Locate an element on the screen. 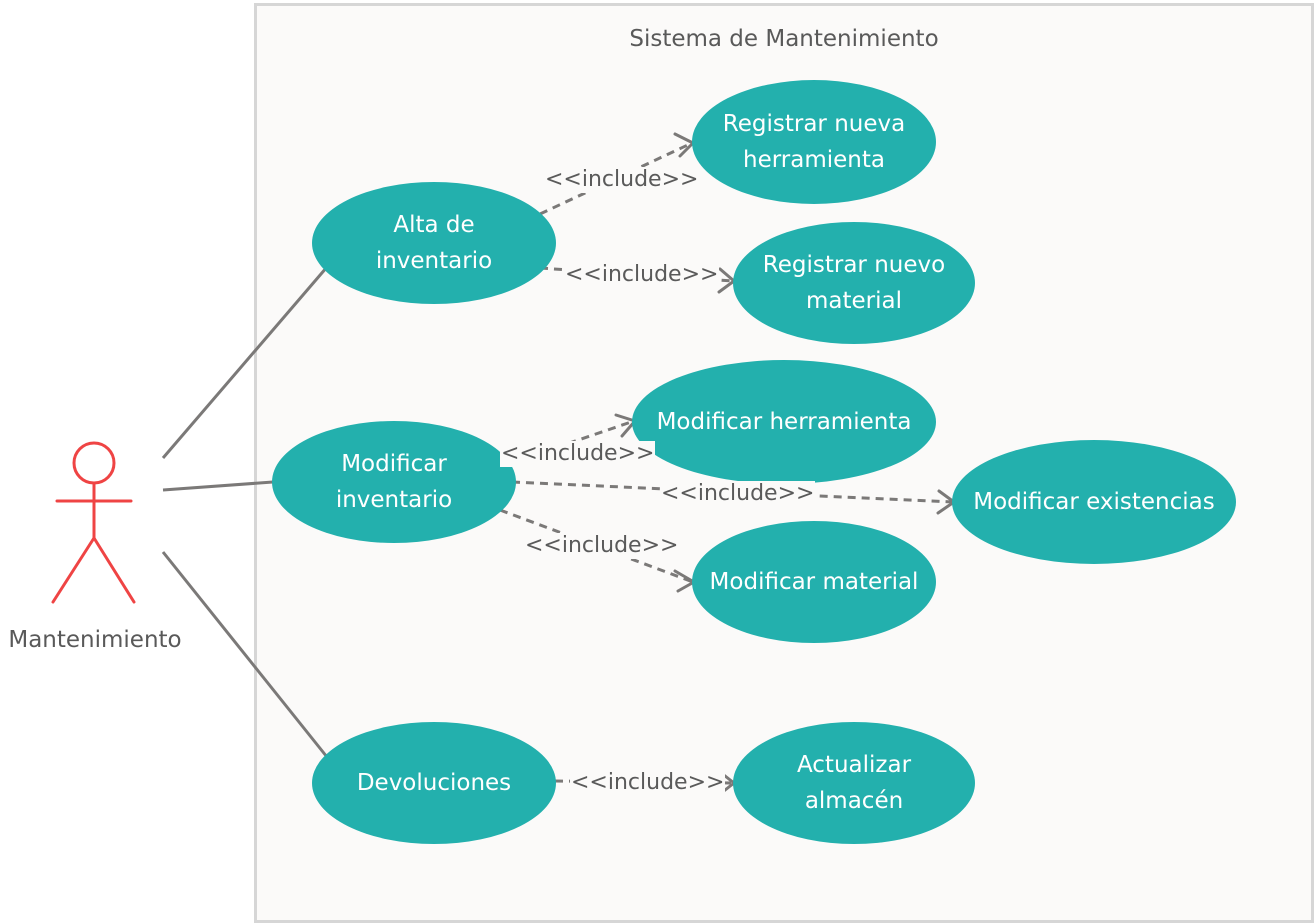 The height and width of the screenshot is (924, 1316). usecase-shape-registrar-herramienta is located at coordinates (814, 142).